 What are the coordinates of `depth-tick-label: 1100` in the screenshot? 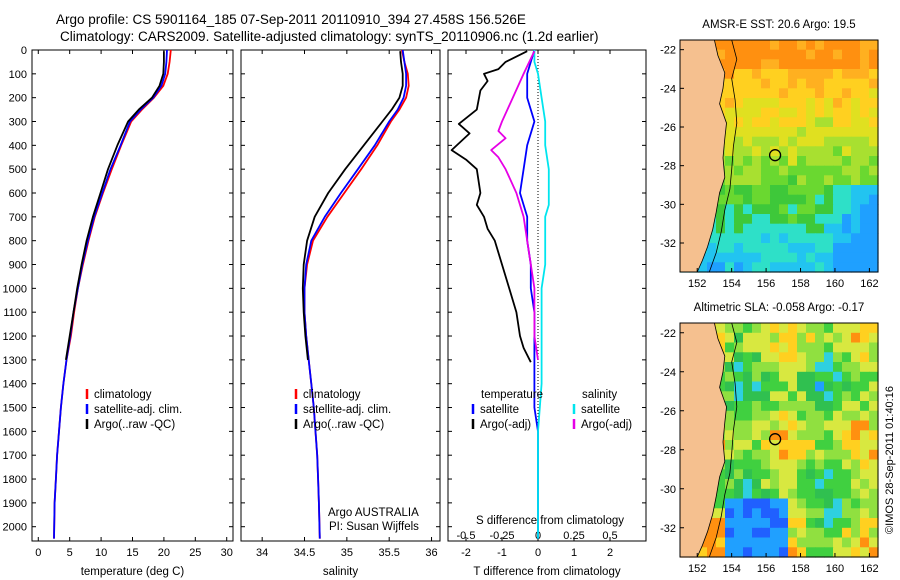 It's located at (15, 313).